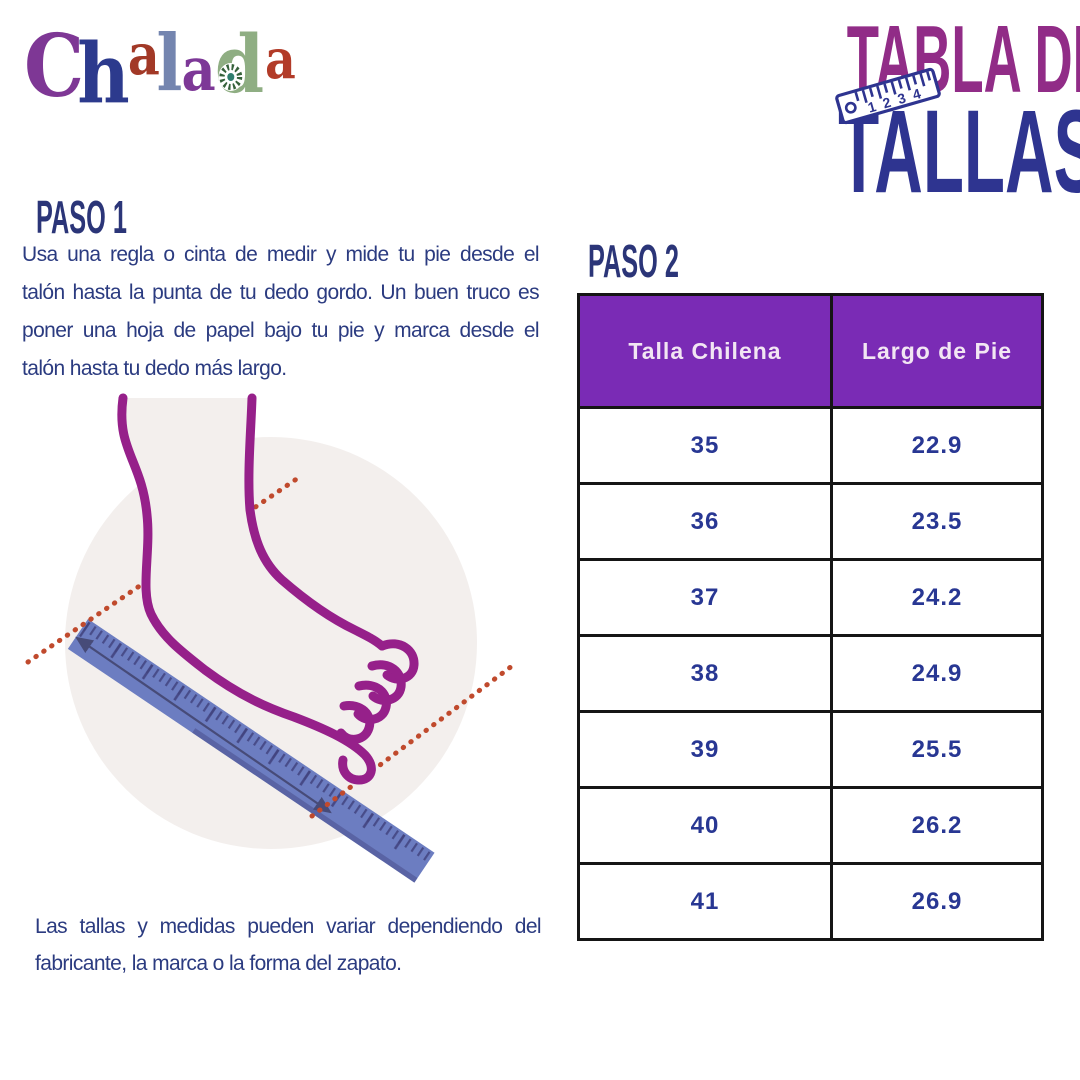 This screenshot has width=1080, height=1080. Describe the element at coordinates (154, 368) in the screenshot. I see `instruction-line: talón hasta tu dedo más largo.` at that location.